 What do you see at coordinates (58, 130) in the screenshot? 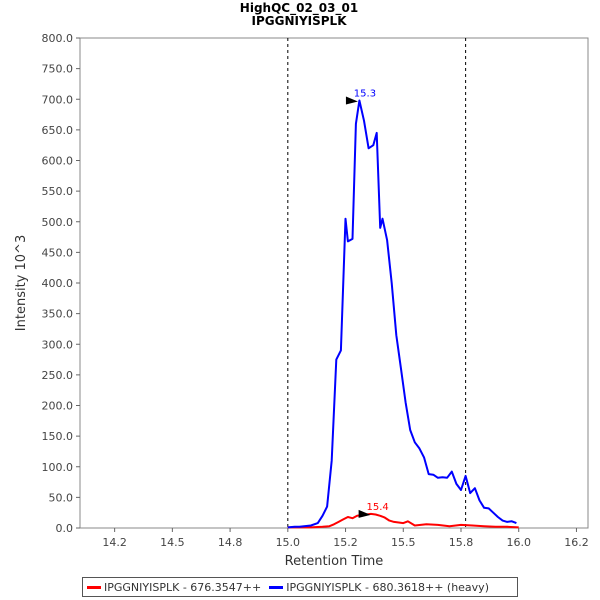
I see `y-tick-label: 650.0` at bounding box center [58, 130].